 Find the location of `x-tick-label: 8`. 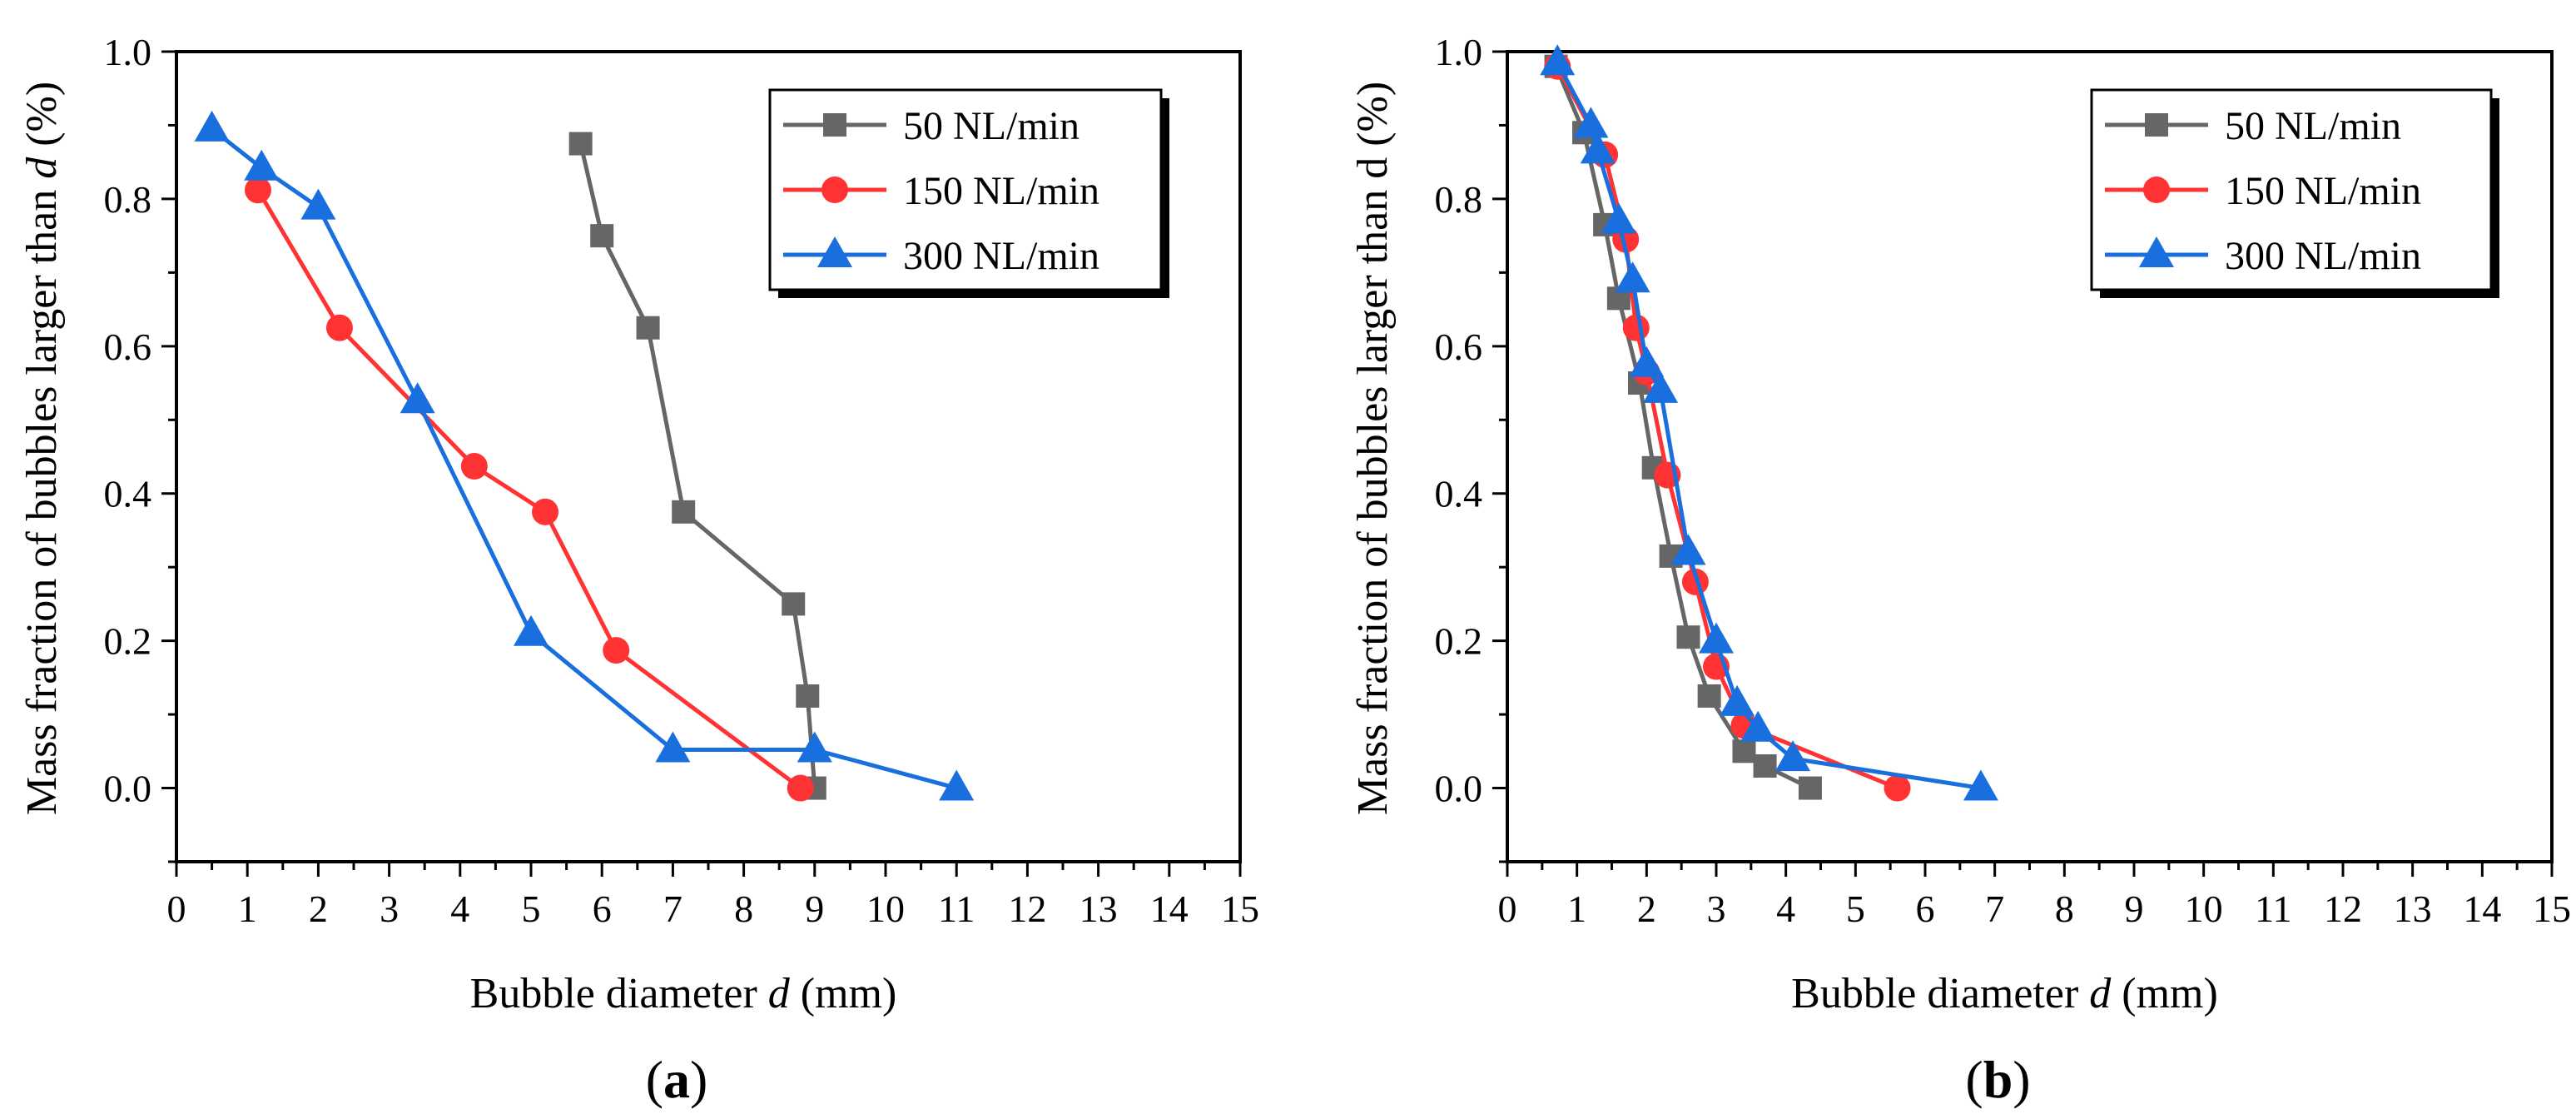

x-tick-label: 8 is located at coordinates (743, 909).